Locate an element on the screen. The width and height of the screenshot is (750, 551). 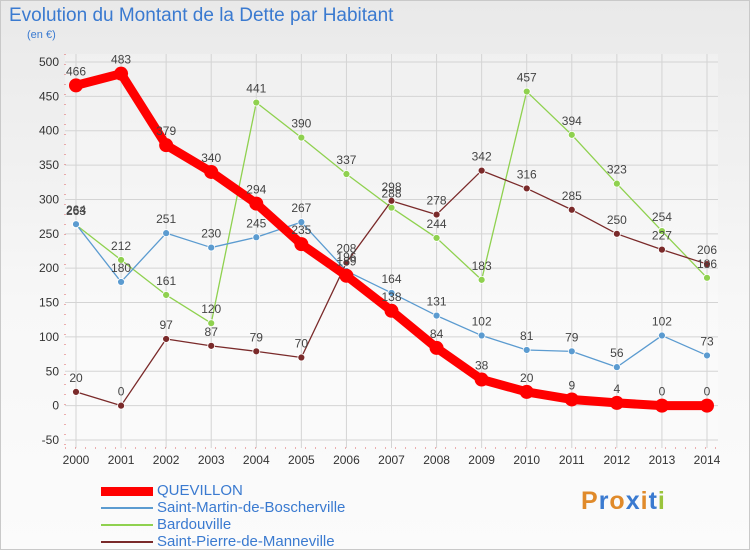
y-tick-label: 500 is located at coordinates (49, 62).